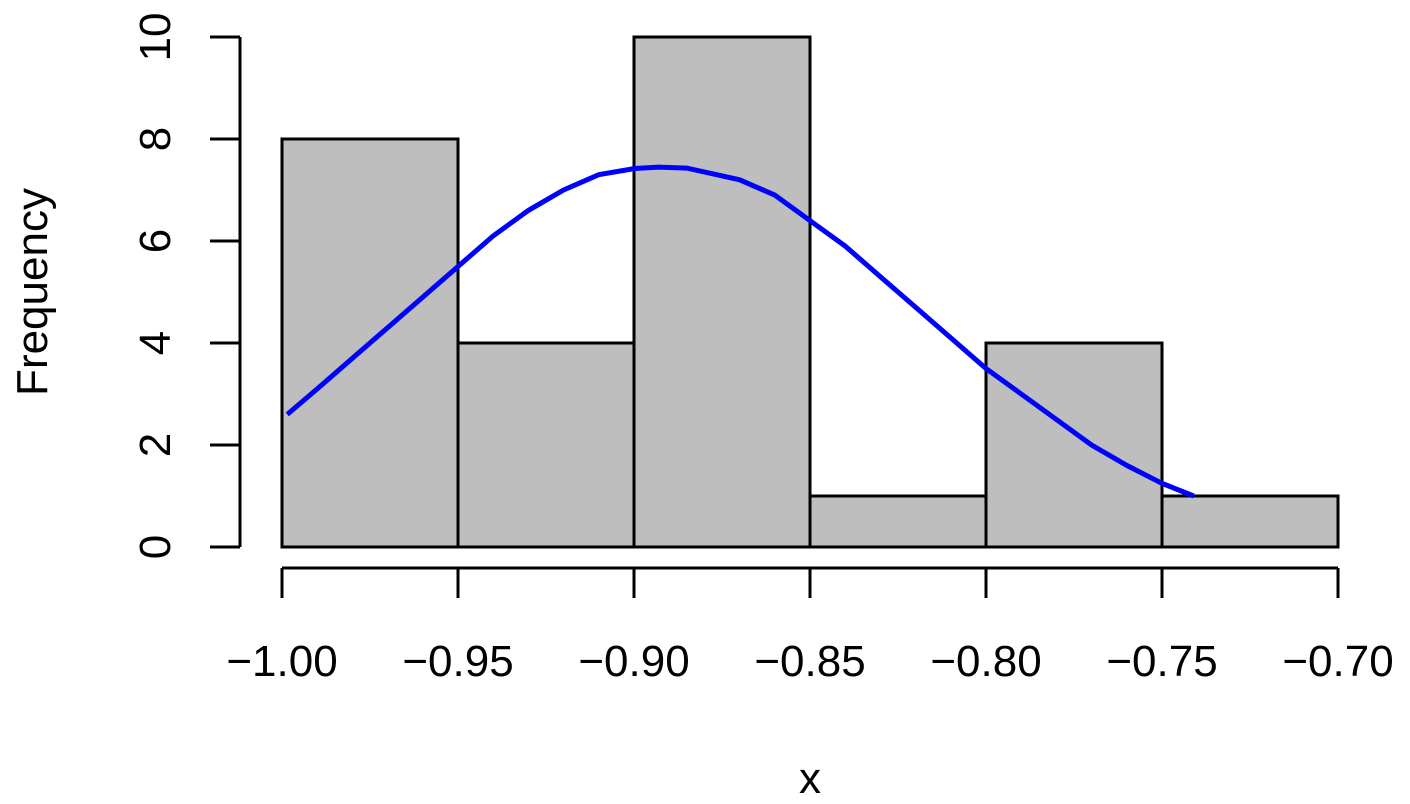  Describe the element at coordinates (281, 661) in the screenshot. I see `x-tick-label: −1.00` at that location.